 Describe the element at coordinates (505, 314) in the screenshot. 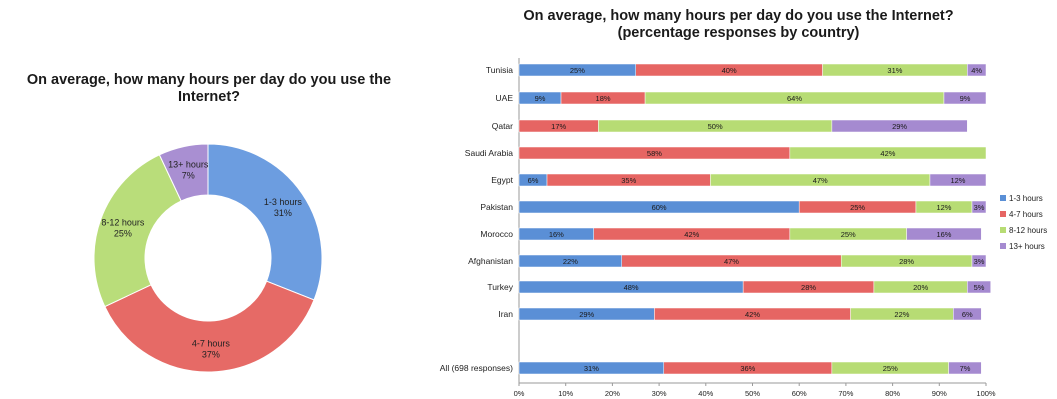

I see `category-label-iran: Iran` at that location.